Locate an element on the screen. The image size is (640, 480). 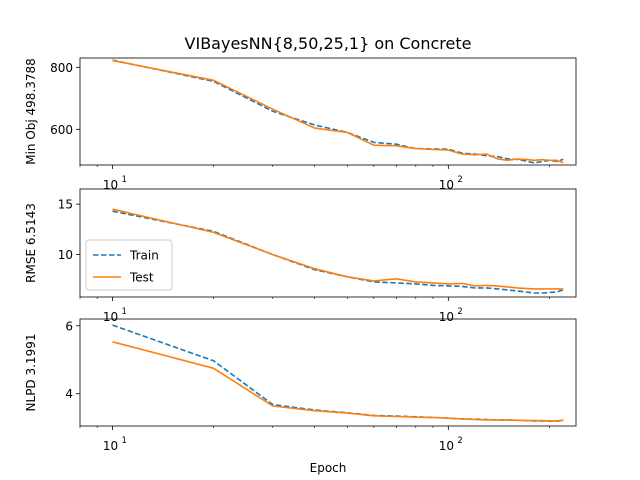
y-tick-label: 4 is located at coordinates (69, 394).